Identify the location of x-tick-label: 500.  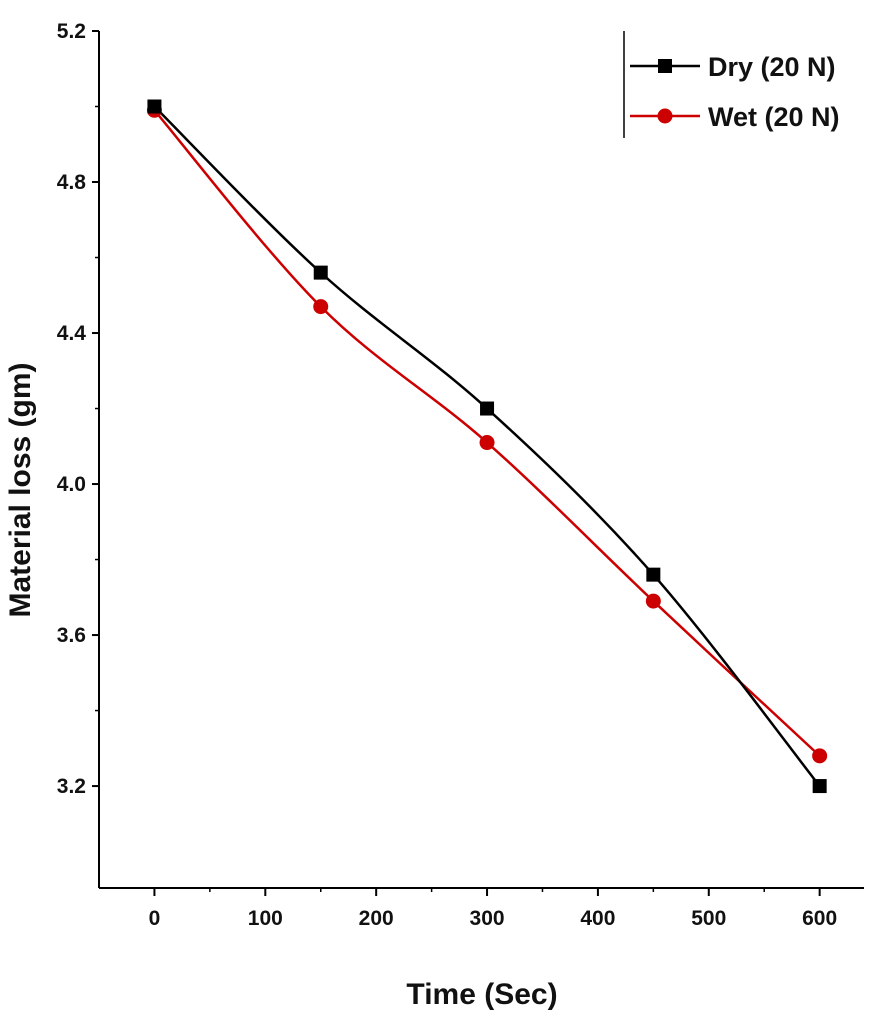
(708, 918).